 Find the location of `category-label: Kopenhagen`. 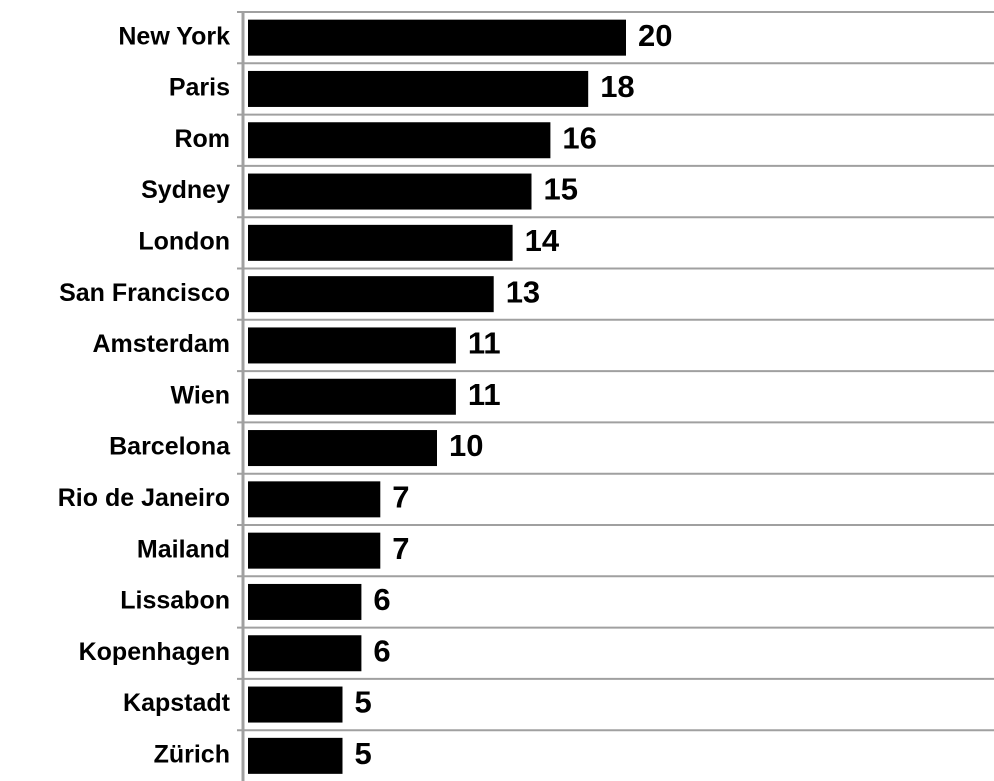

category-label: Kopenhagen is located at coordinates (154, 652).